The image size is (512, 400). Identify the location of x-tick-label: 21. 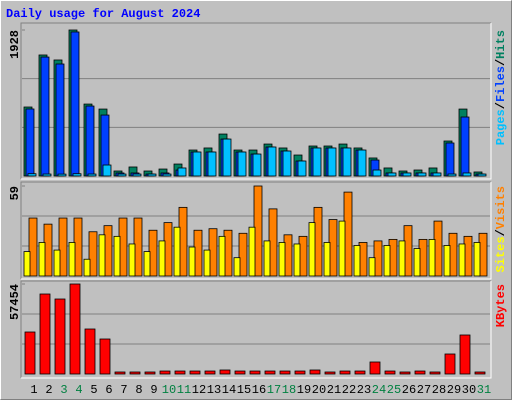
(334, 390).